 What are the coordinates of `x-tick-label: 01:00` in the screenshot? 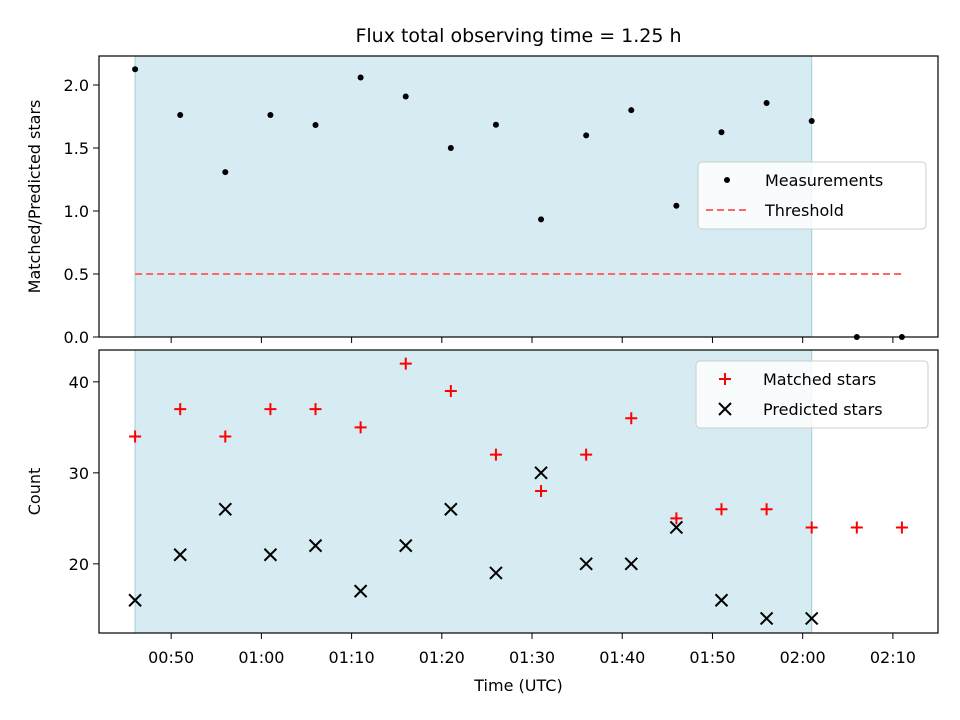 It's located at (261, 657).